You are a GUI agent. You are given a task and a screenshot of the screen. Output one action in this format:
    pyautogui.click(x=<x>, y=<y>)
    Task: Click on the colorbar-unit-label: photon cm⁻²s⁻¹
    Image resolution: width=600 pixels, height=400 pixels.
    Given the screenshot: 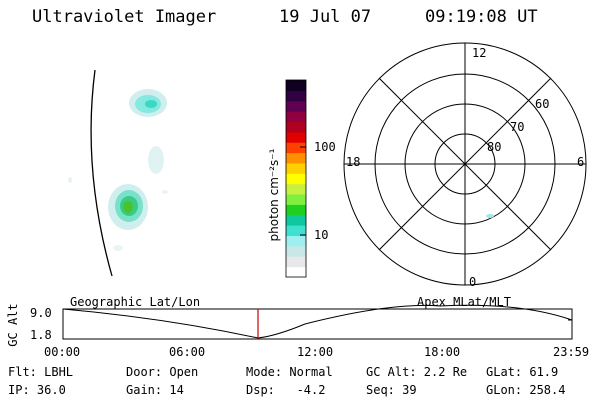 What is the action you would take?
    pyautogui.click(x=274, y=195)
    